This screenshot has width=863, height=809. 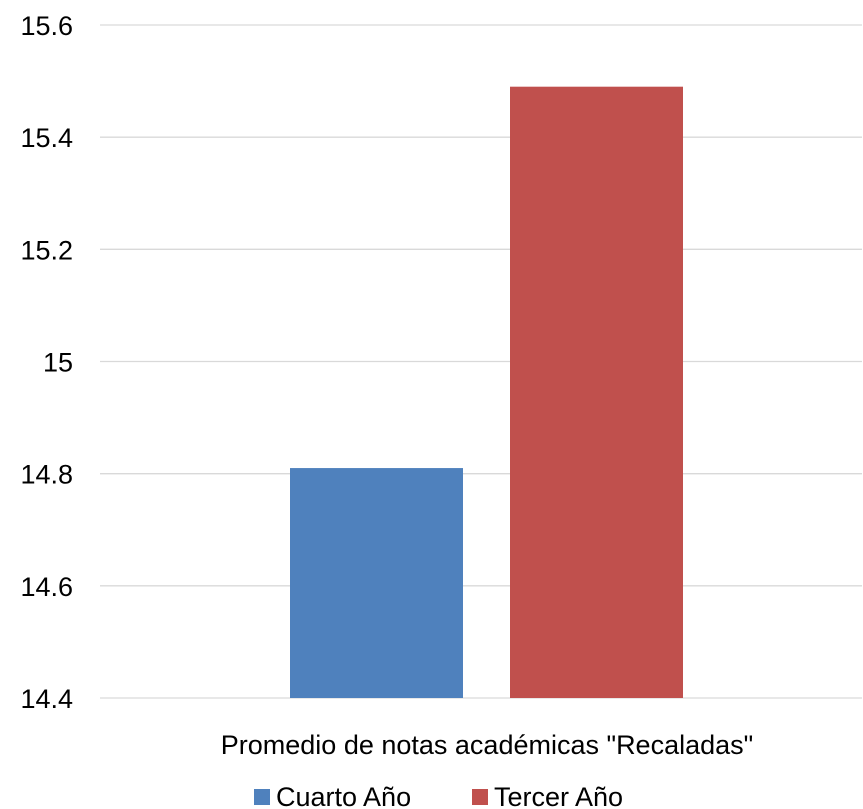 I want to click on legend-swatch-cuarto, so click(x=262, y=797).